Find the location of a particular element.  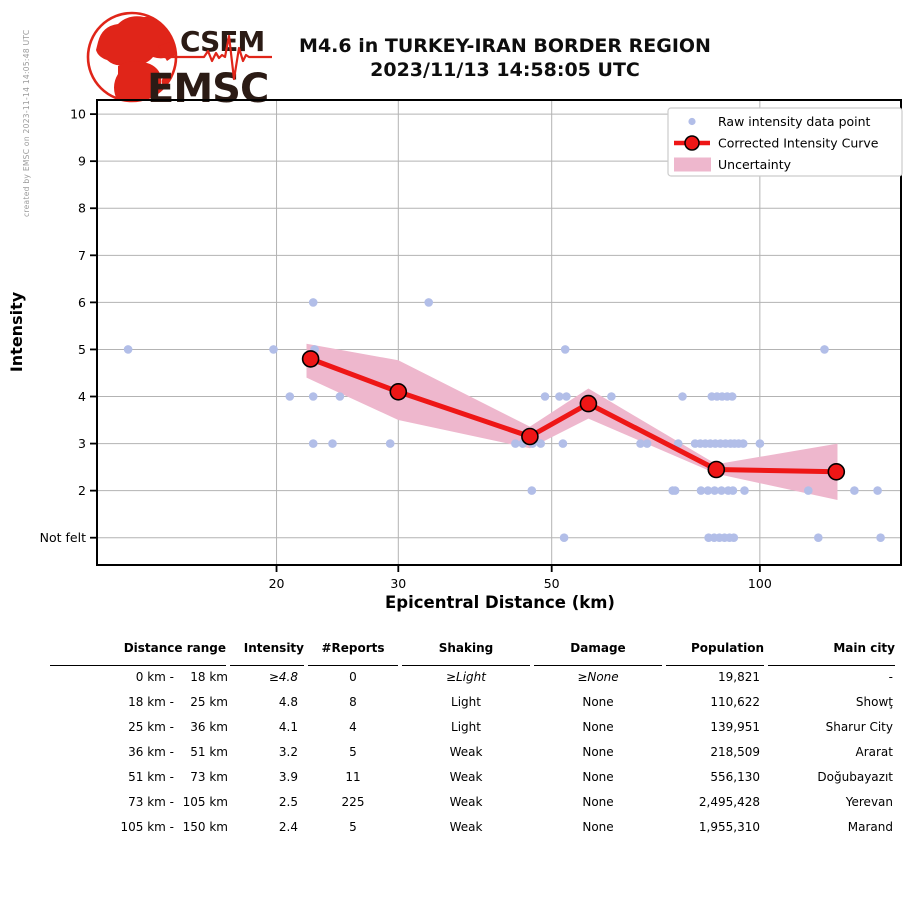

cell-distance-range: 36 km -51 km is located at coordinates (178, 751).